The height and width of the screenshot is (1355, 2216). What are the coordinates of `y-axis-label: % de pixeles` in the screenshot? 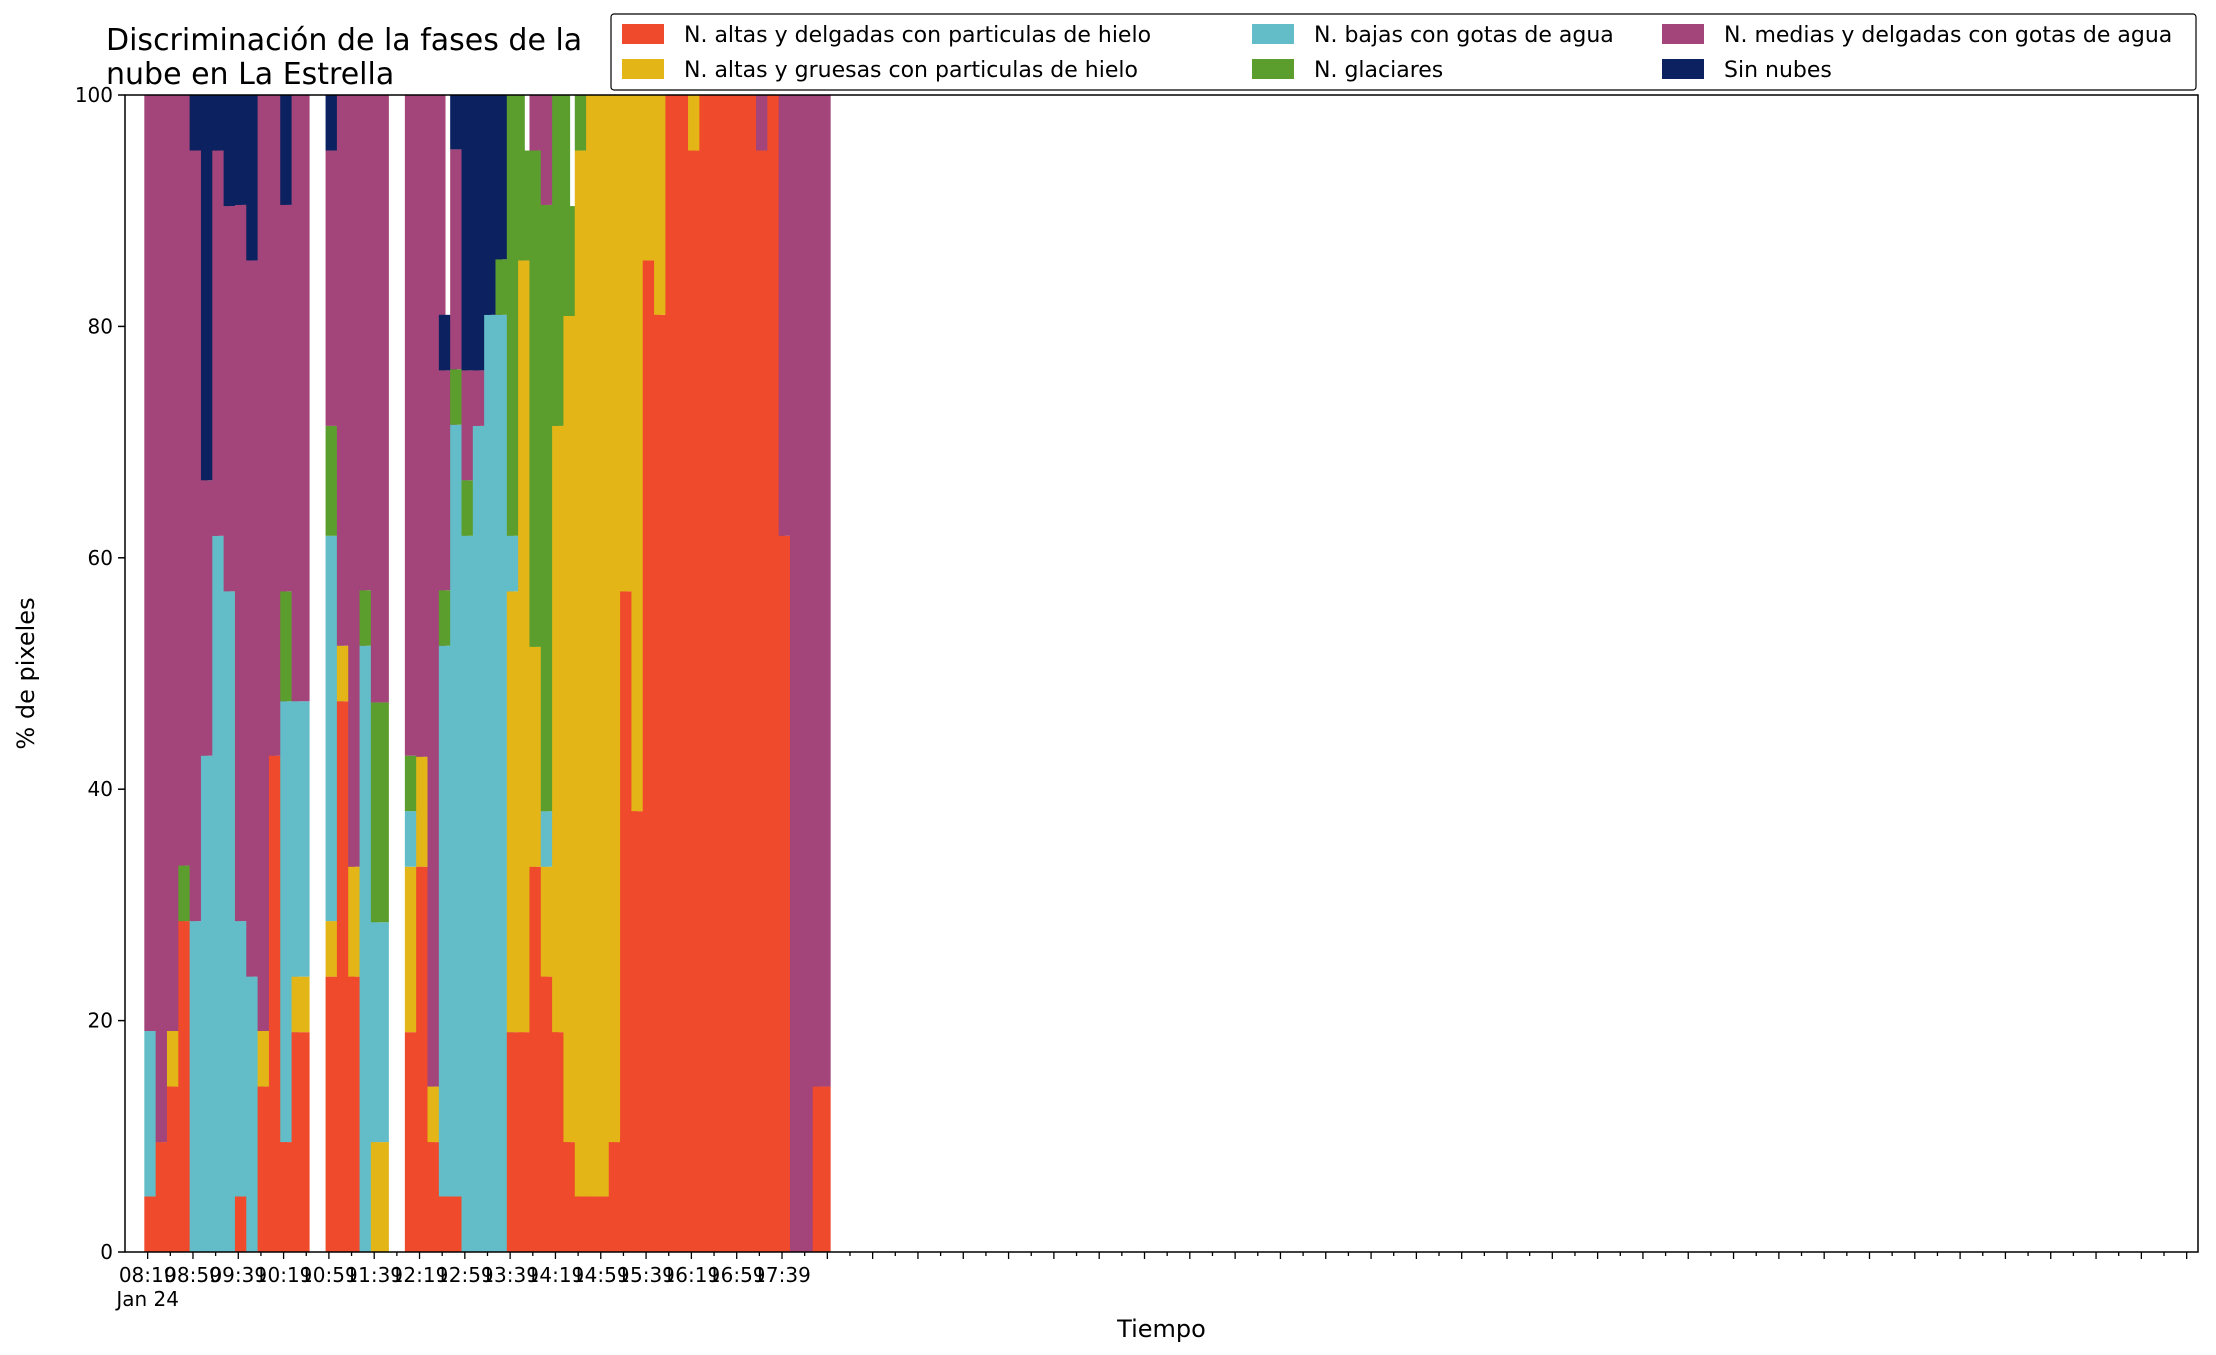 It's located at (26, 673).